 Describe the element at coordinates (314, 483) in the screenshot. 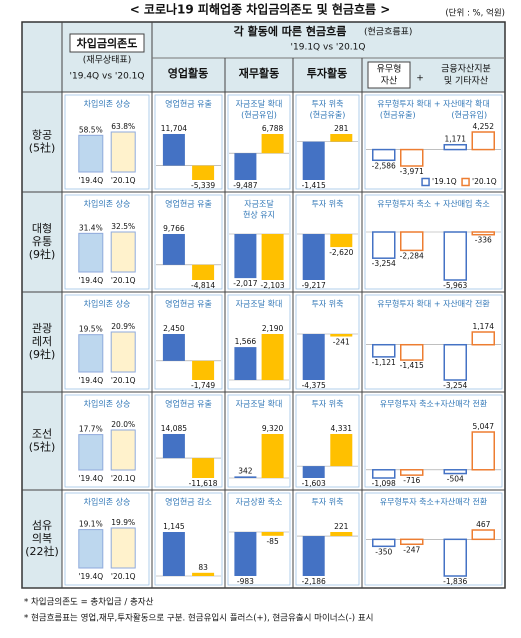

I see `value-label: -1,603` at that location.